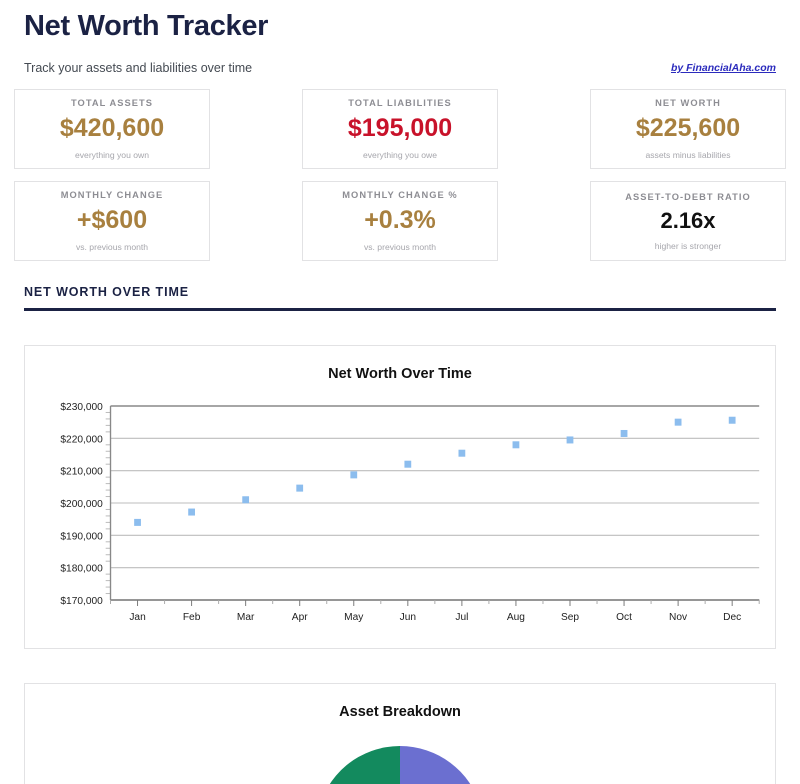  Describe the element at coordinates (112, 155) in the screenshot. I see `stat-card-note: everything you own` at that location.